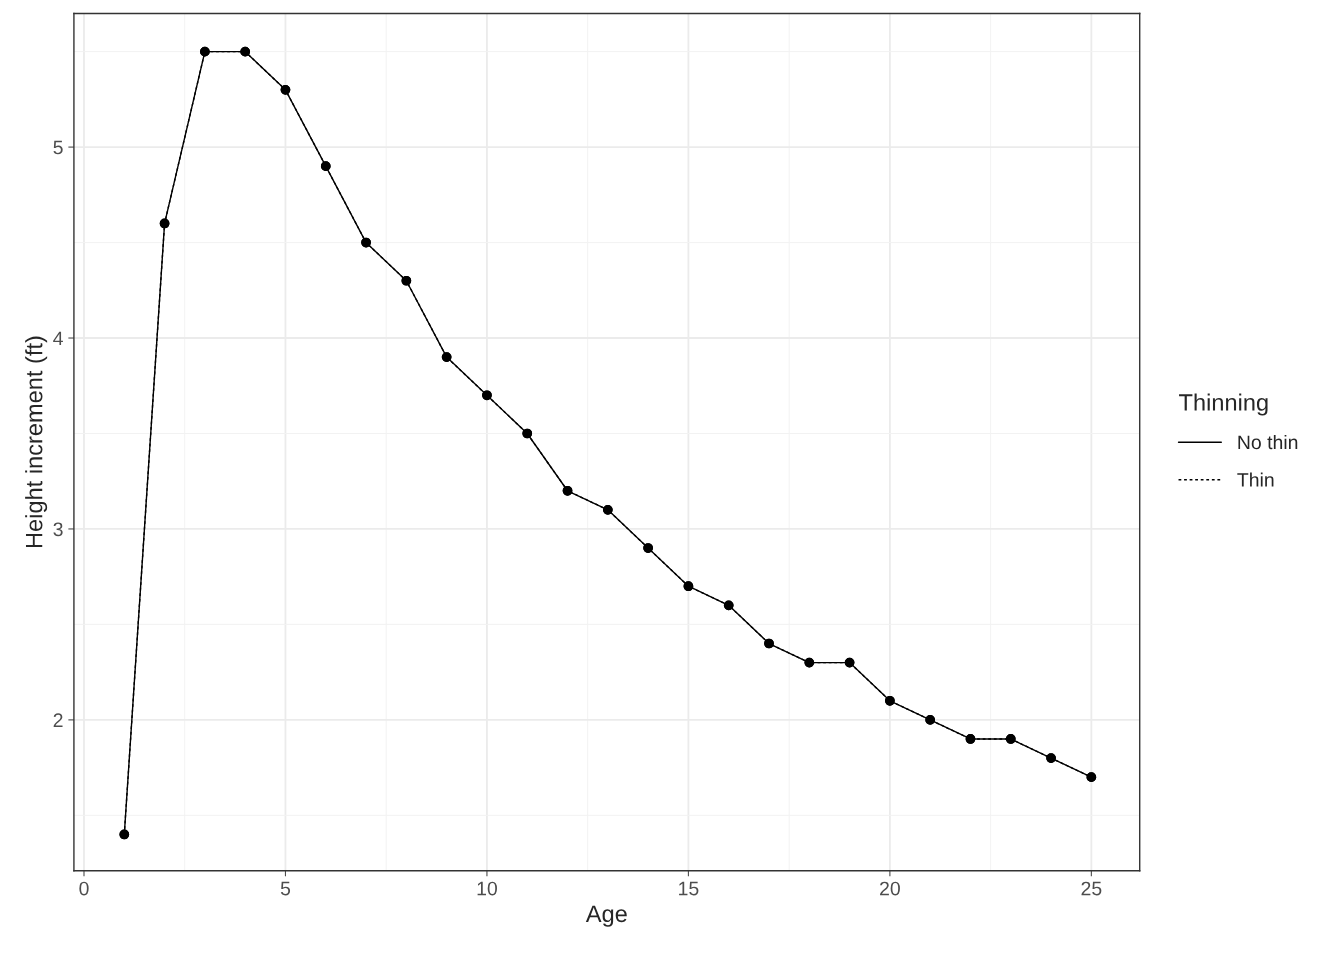  What do you see at coordinates (487, 888) in the screenshot?
I see `x-tick-label: 10` at bounding box center [487, 888].